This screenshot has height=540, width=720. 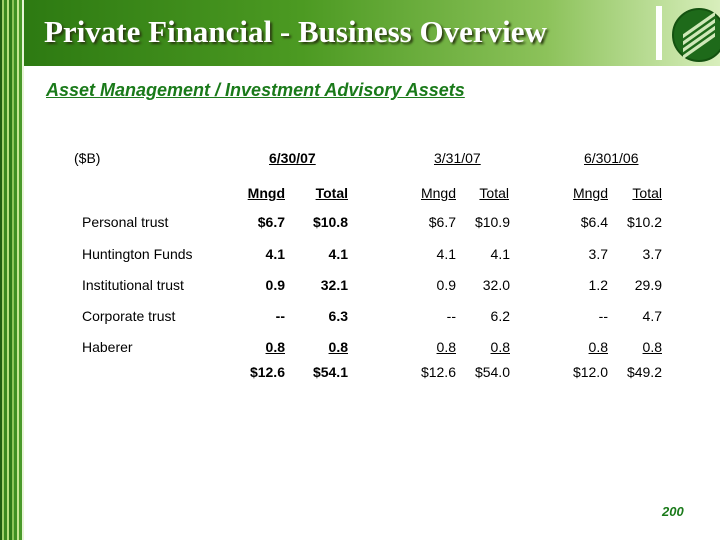 I want to click on table-cell-total-3: $10.2, so click(x=644, y=222).